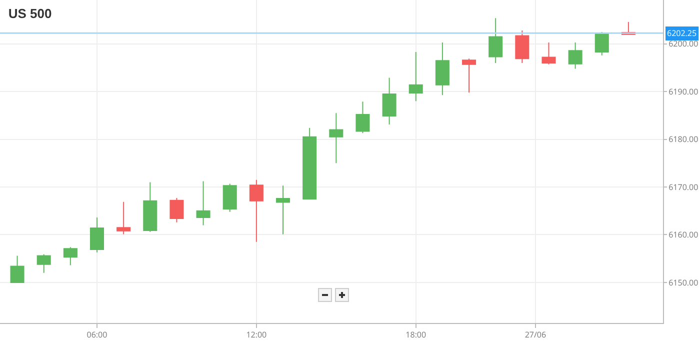 This screenshot has width=699, height=346. Describe the element at coordinates (97, 335) in the screenshot. I see `x-tick-label: 06:00` at that location.